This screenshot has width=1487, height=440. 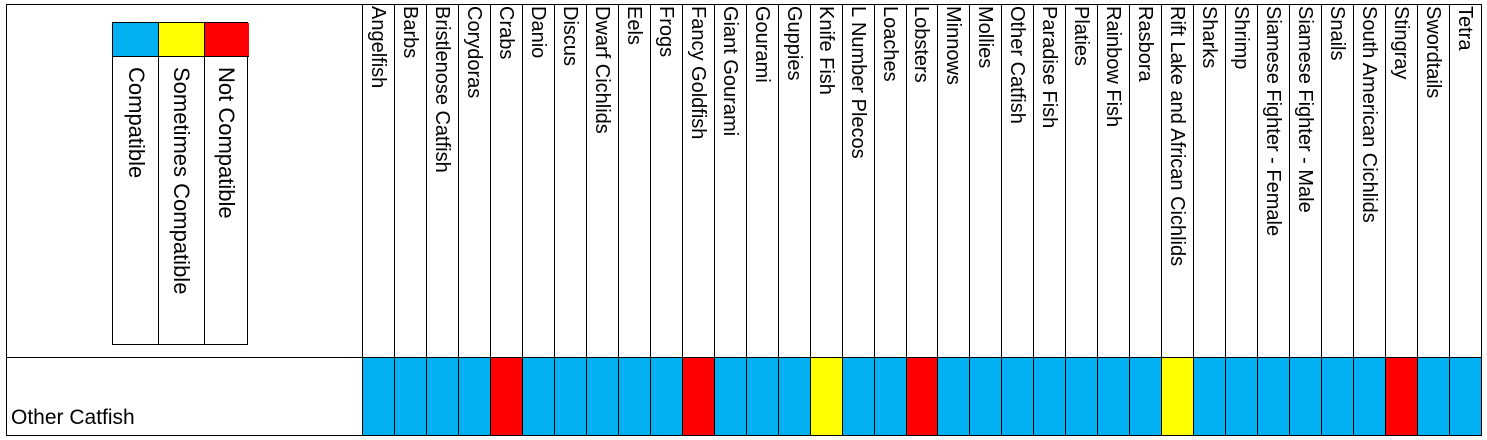 What do you see at coordinates (377, 47) in the screenshot?
I see `column-header-label: Angelfish` at bounding box center [377, 47].